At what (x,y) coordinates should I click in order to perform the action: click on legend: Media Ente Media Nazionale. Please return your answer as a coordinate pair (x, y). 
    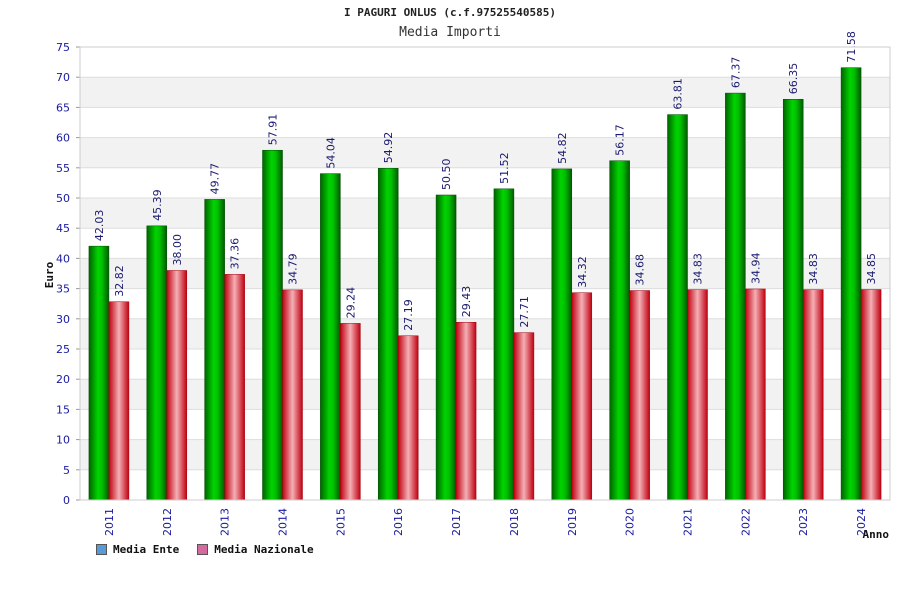
    Looking at the image, I should click on (205, 549).